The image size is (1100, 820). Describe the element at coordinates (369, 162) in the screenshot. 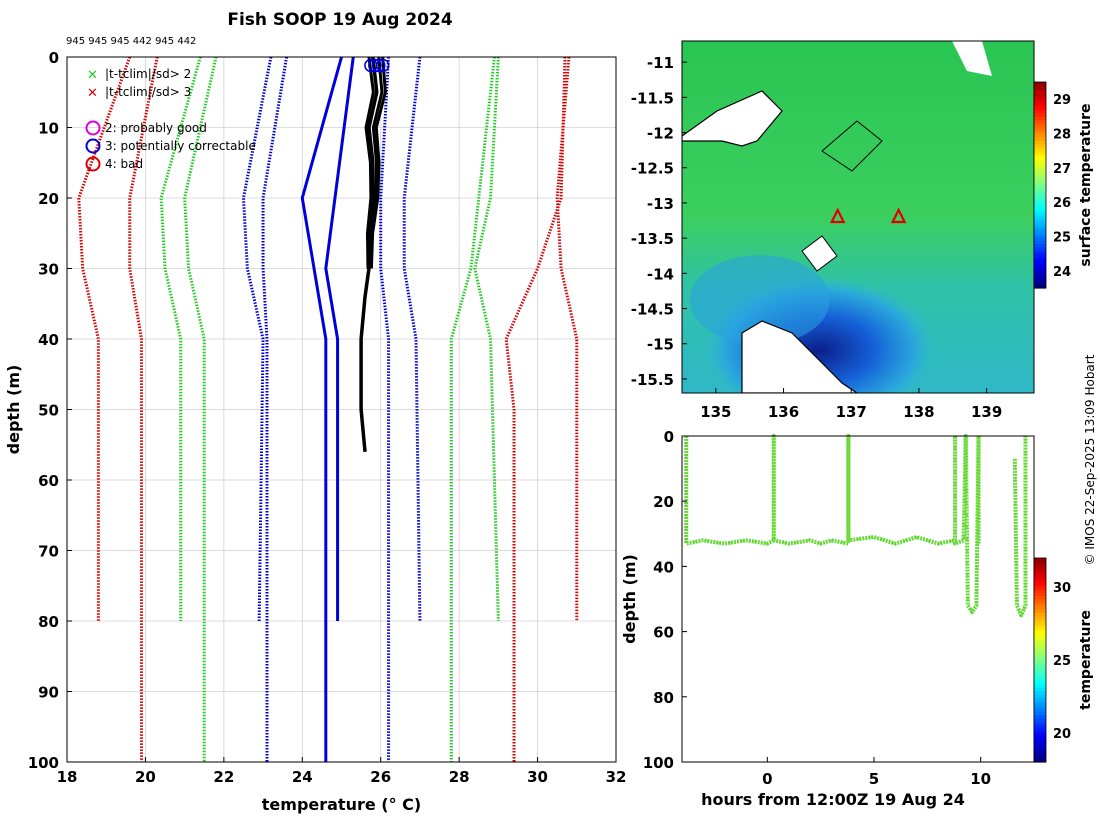

I see `xbt-trace` at that location.